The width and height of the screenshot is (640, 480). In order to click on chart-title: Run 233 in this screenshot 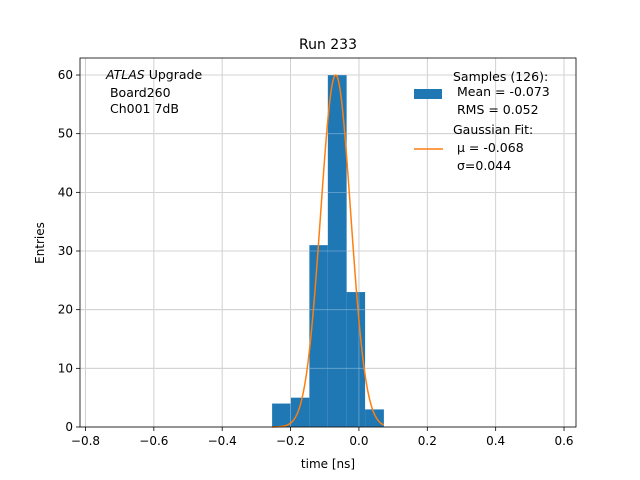, I will do `click(328, 45)`.